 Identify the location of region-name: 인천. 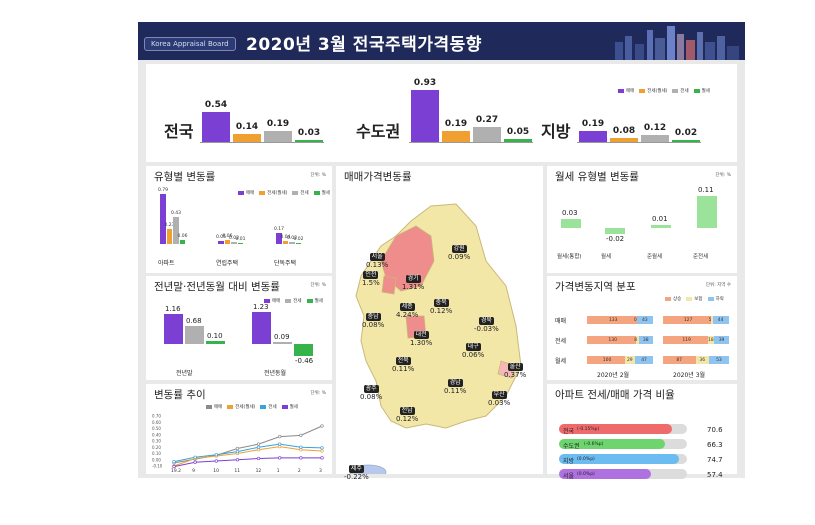
(371, 275).